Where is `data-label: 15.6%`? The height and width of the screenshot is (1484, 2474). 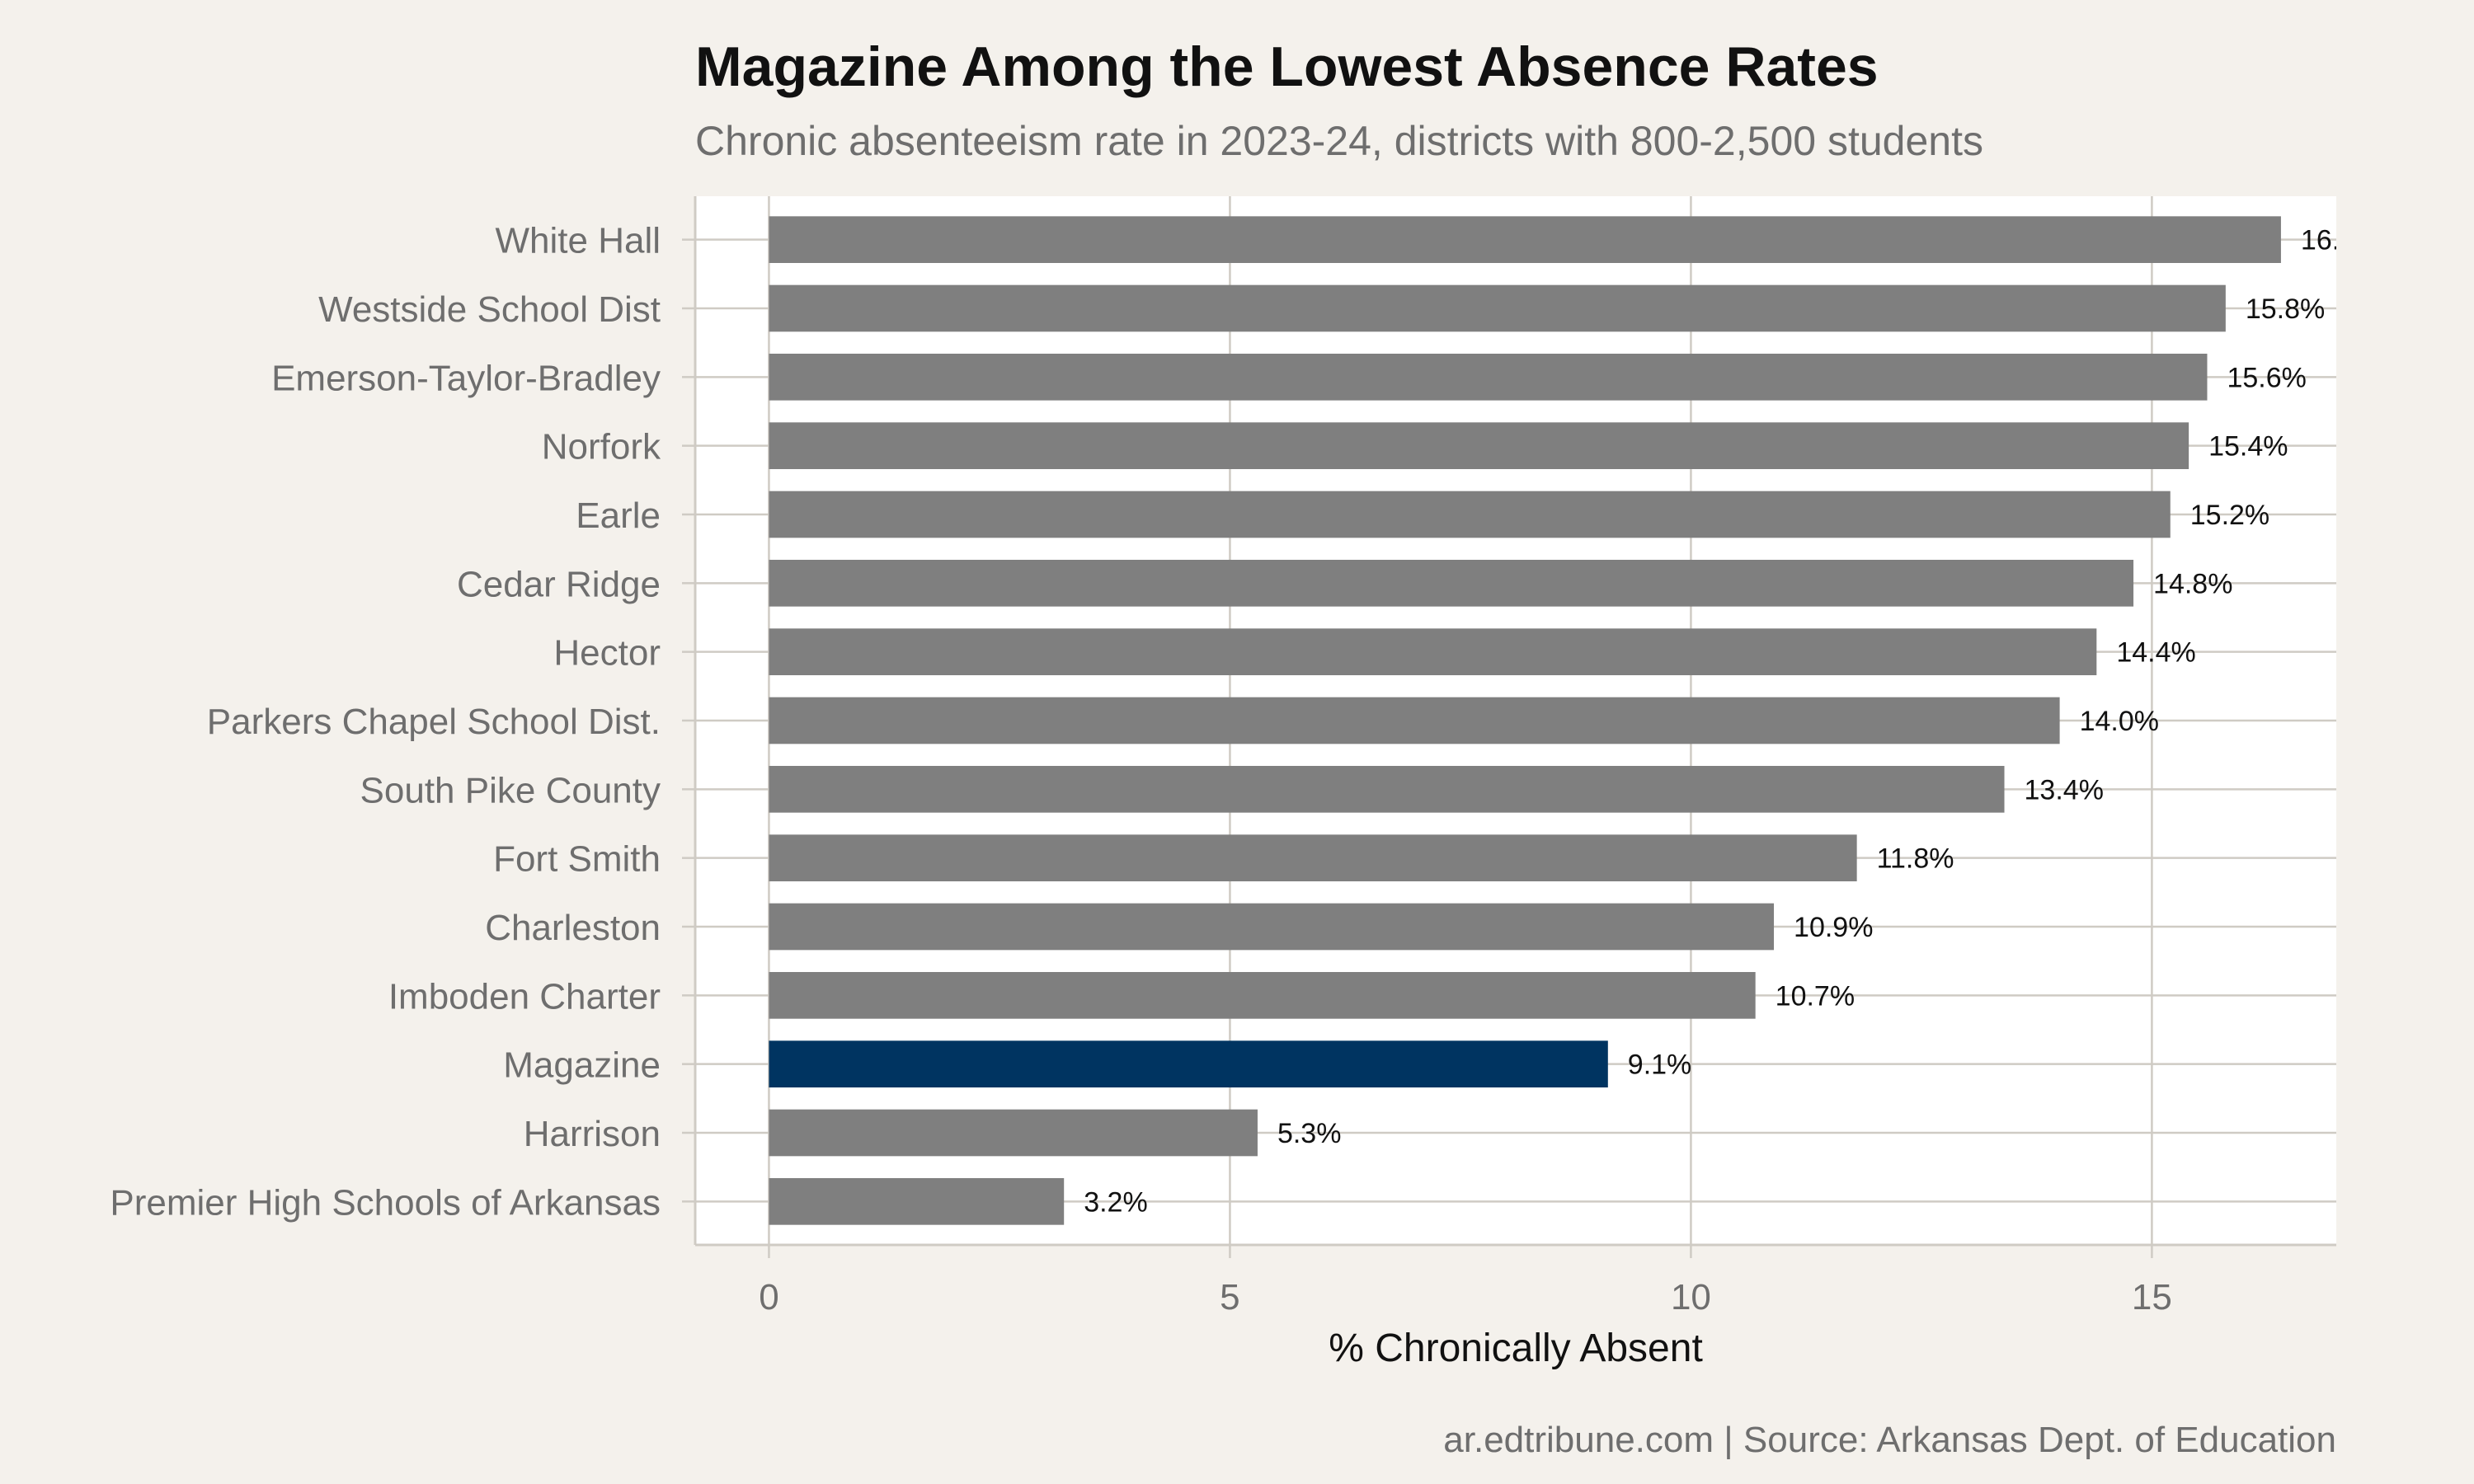
data-label: 15.6% is located at coordinates (2266, 377).